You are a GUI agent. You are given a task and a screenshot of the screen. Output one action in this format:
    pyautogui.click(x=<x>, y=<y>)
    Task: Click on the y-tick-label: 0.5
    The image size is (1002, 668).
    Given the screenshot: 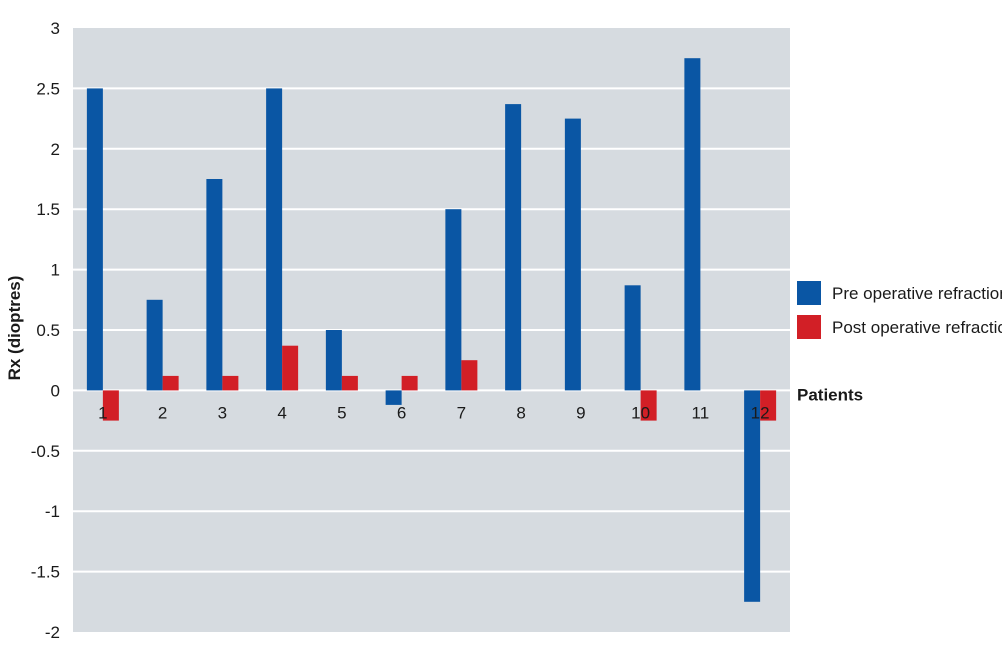 What is the action you would take?
    pyautogui.click(x=48, y=330)
    